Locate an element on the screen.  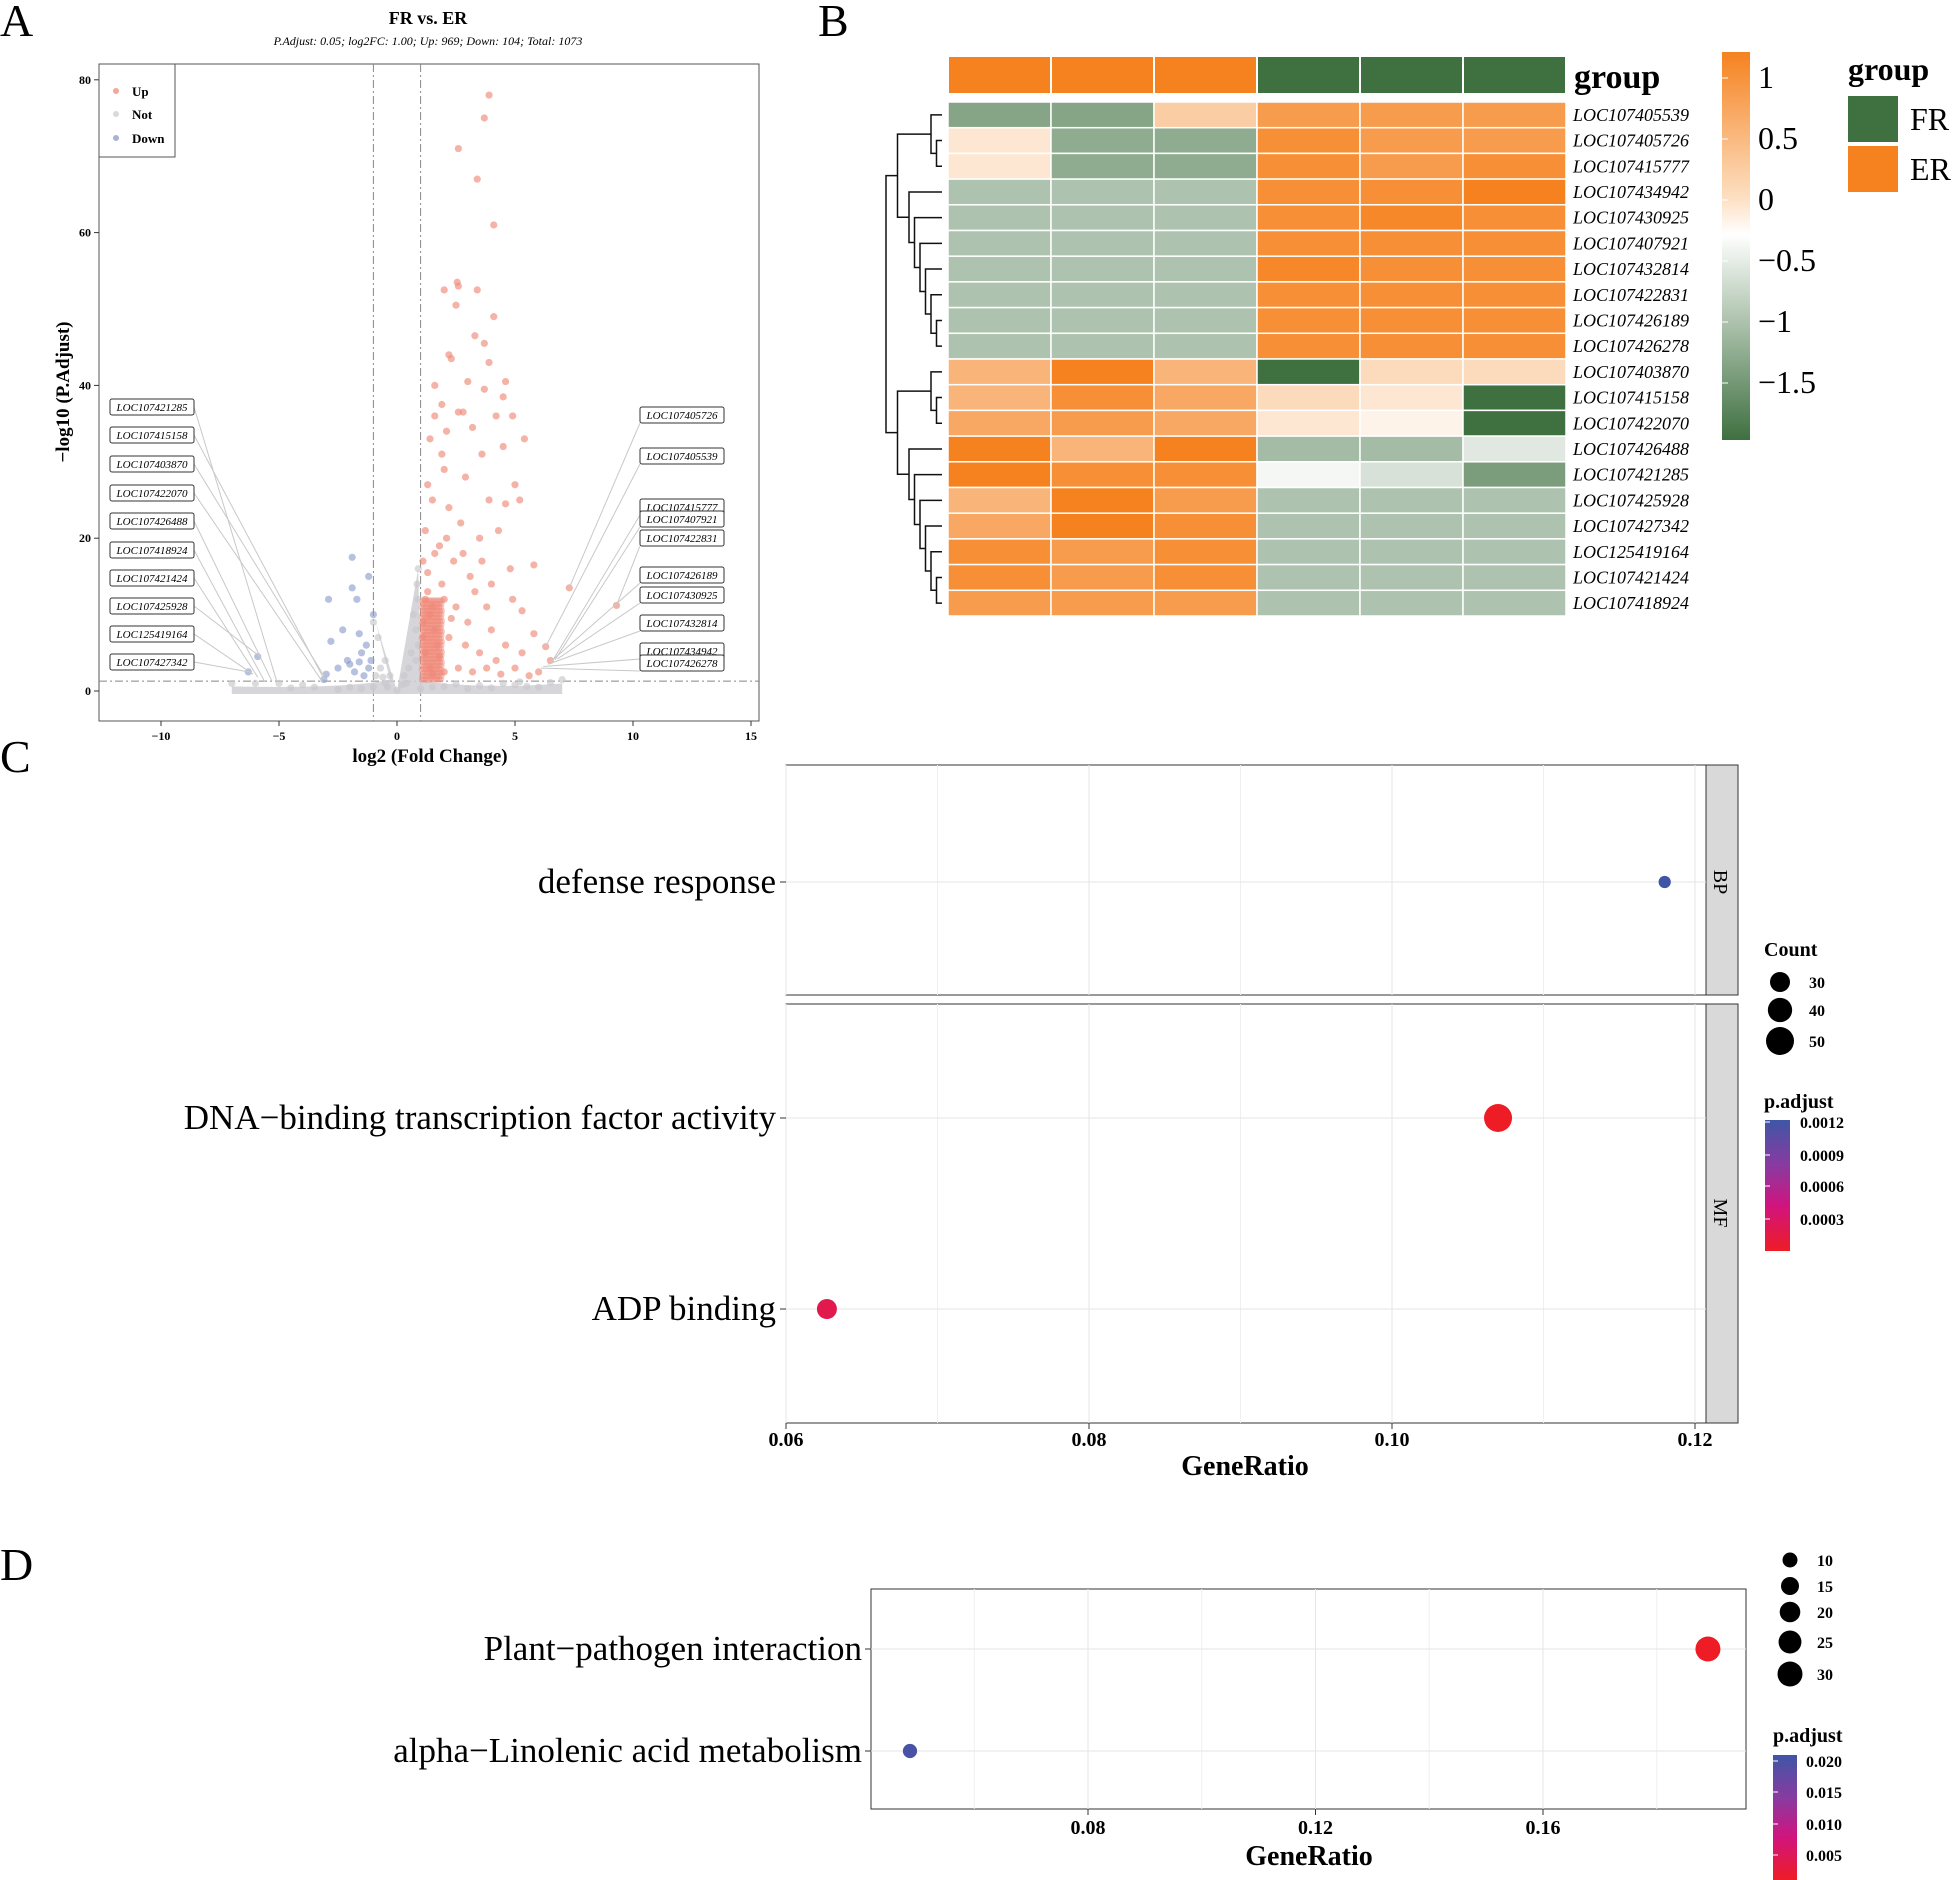
row-label: LOC107418924 is located at coordinates (1630, 603).